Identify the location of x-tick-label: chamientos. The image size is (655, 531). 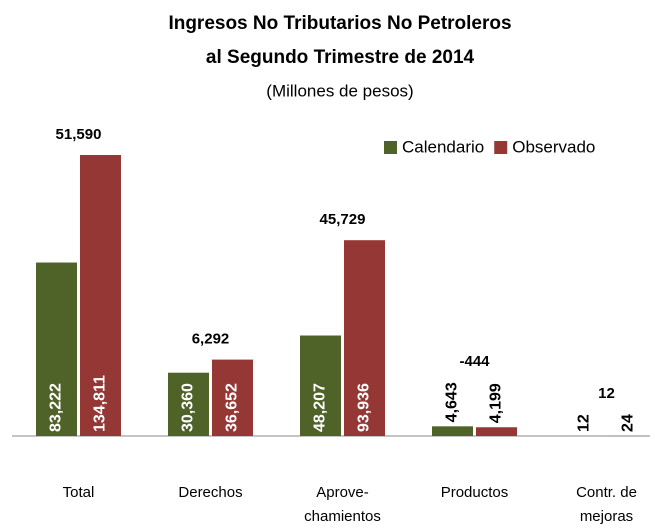
(342, 516).